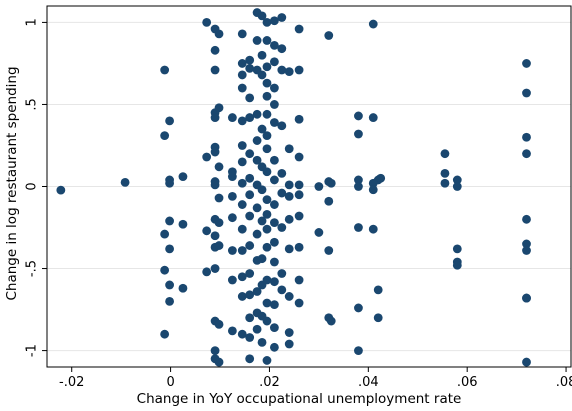  I want to click on y-tick-label: -.5, so click(32, 268).